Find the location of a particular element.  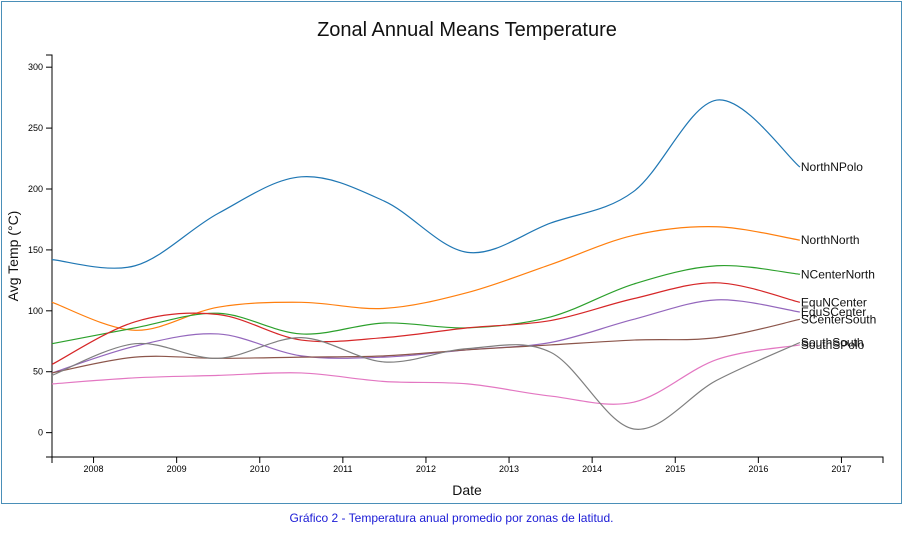

x-tick-label: 2015 is located at coordinates (675, 469).